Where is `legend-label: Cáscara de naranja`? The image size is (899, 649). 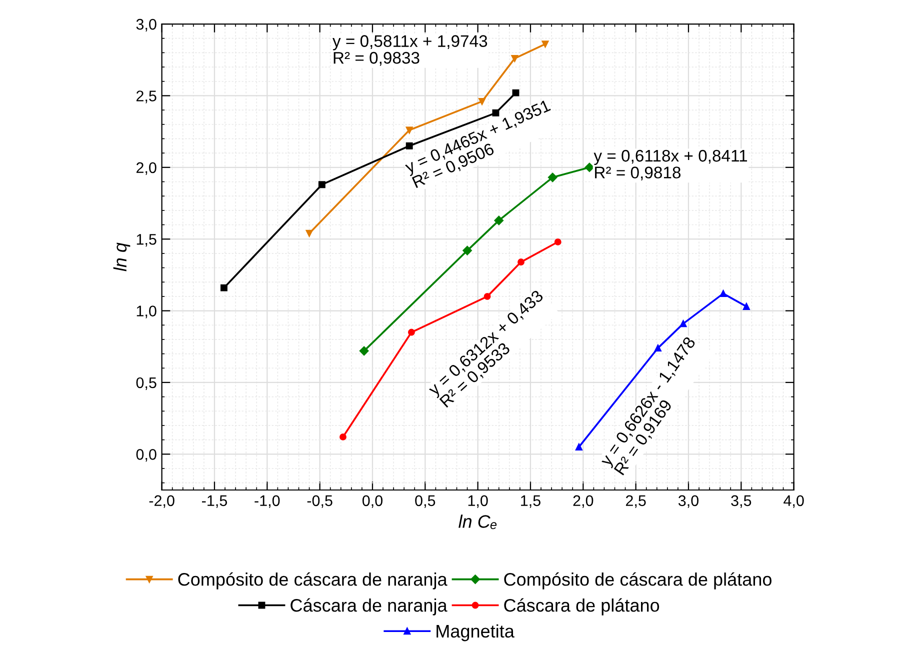
legend-label: Cáscara de naranja is located at coordinates (369, 607).